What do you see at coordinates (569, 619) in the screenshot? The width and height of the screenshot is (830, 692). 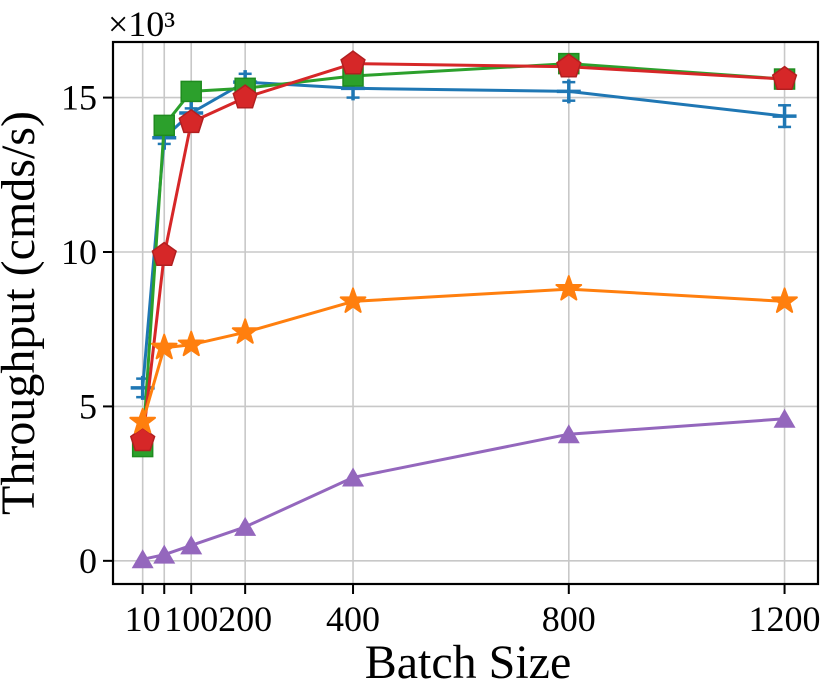 I see `x-tick-label: 800` at bounding box center [569, 619].